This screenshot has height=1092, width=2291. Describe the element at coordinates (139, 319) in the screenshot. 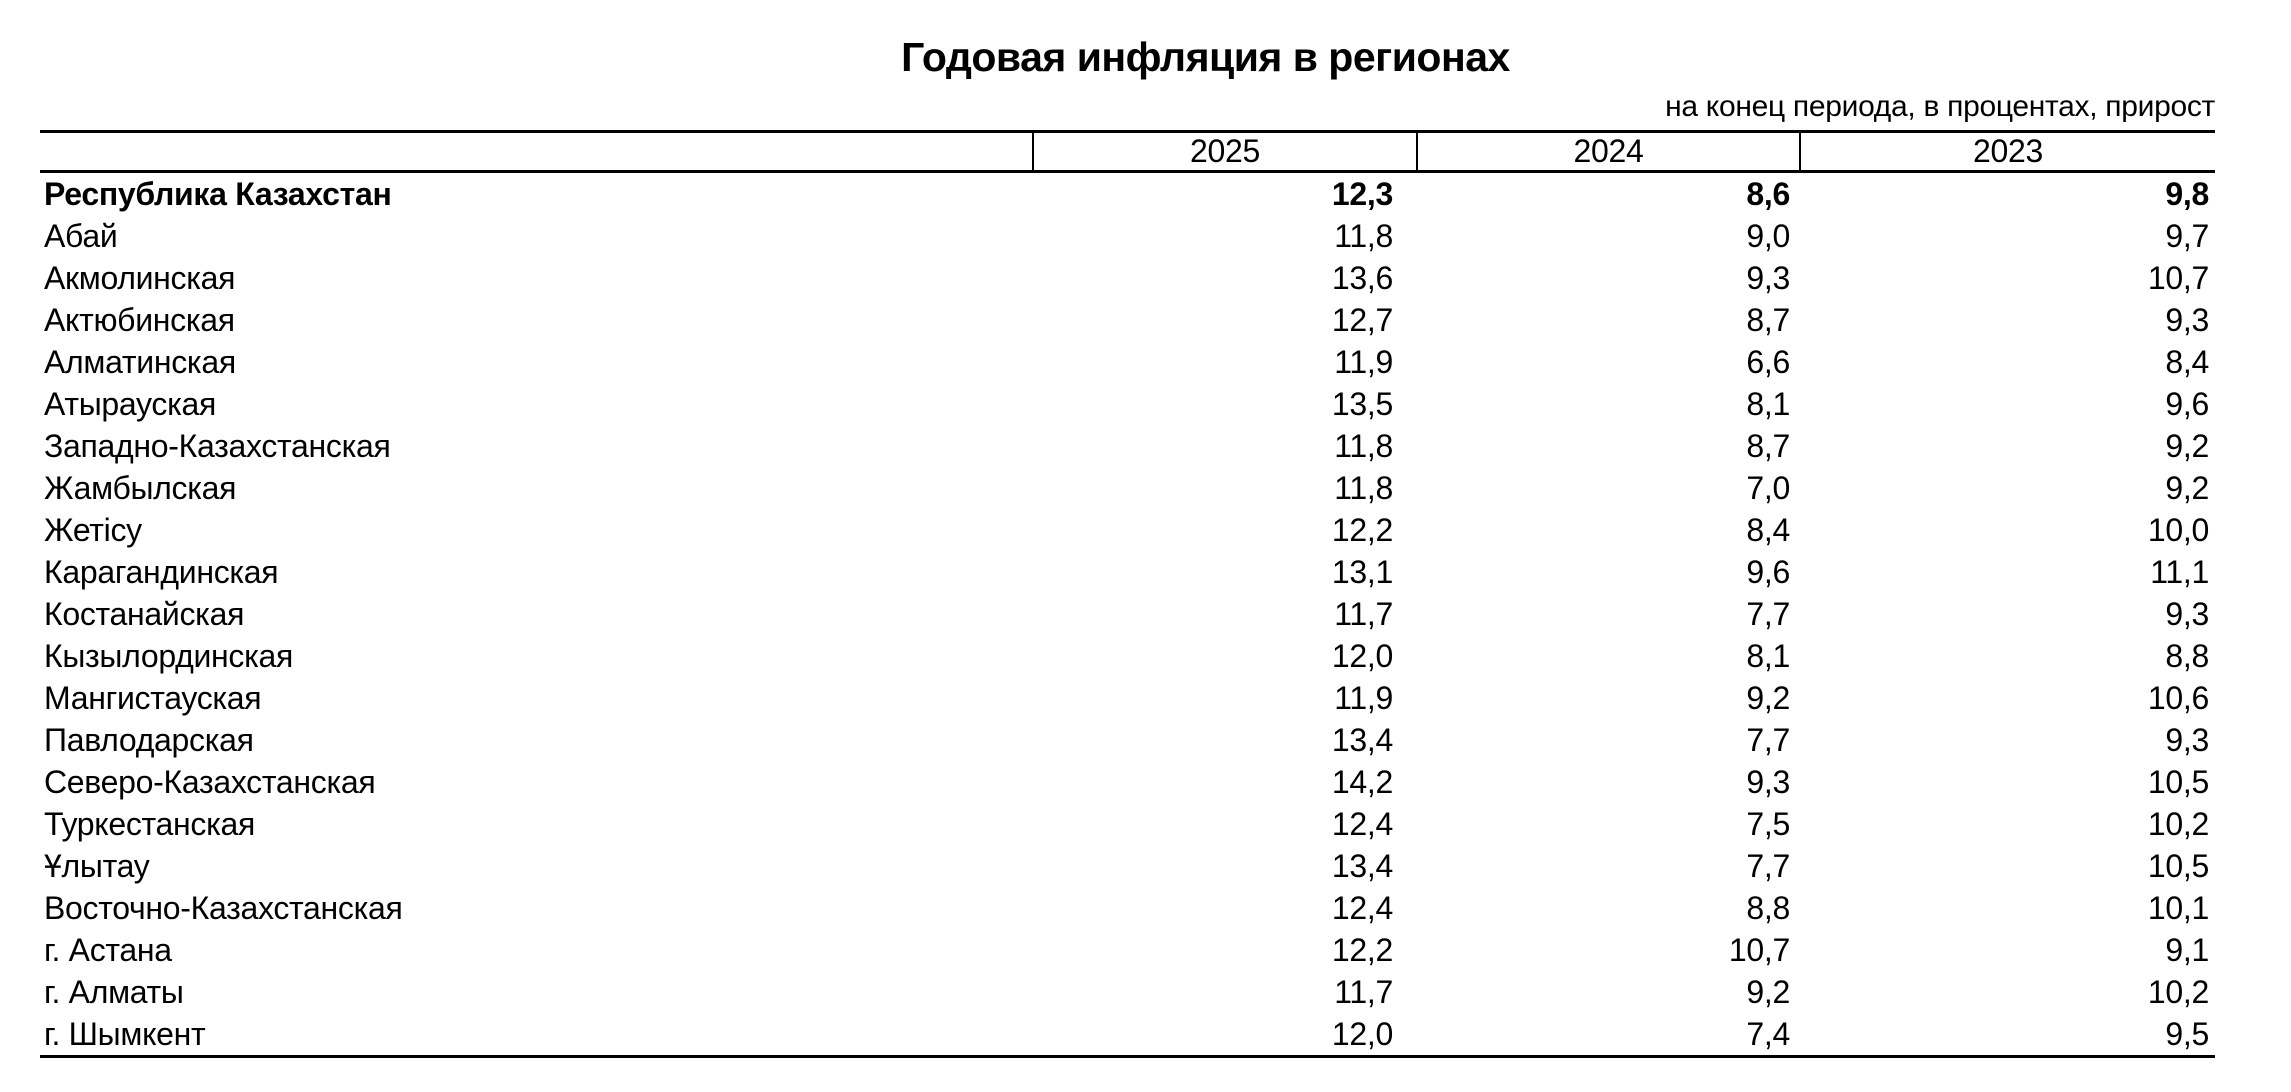

I see `region-cell: Актюбинская` at that location.